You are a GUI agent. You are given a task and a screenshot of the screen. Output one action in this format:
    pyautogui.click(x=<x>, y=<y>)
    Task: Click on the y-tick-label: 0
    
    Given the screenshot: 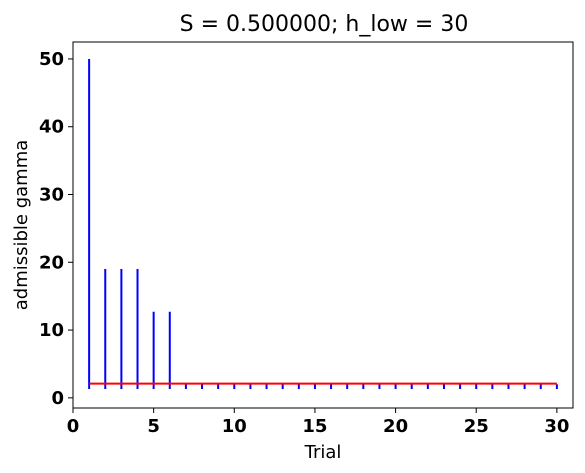 What is the action you would take?
    pyautogui.click(x=57, y=398)
    